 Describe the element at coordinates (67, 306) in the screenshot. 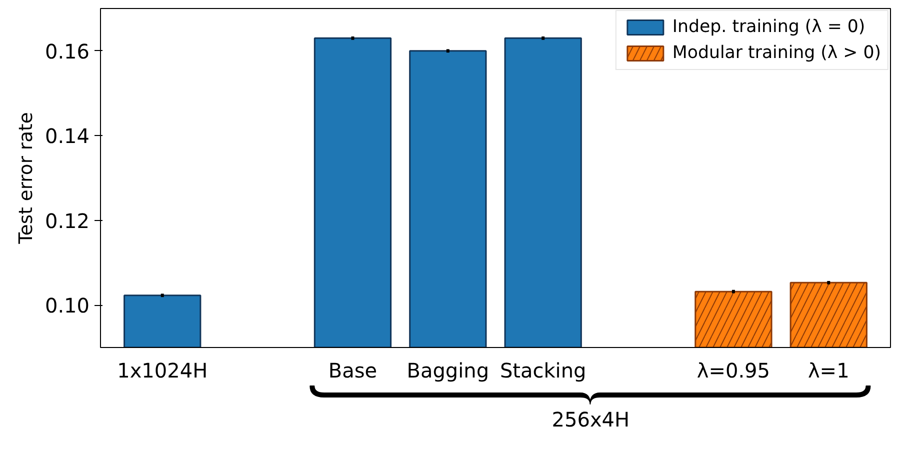

I see `y-tick-label: 0.10` at that location.